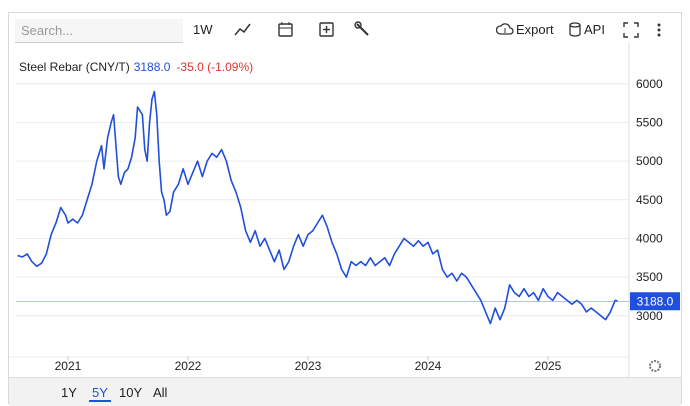 This screenshot has height=406, width=690. I want to click on add-icon, so click(327, 30).